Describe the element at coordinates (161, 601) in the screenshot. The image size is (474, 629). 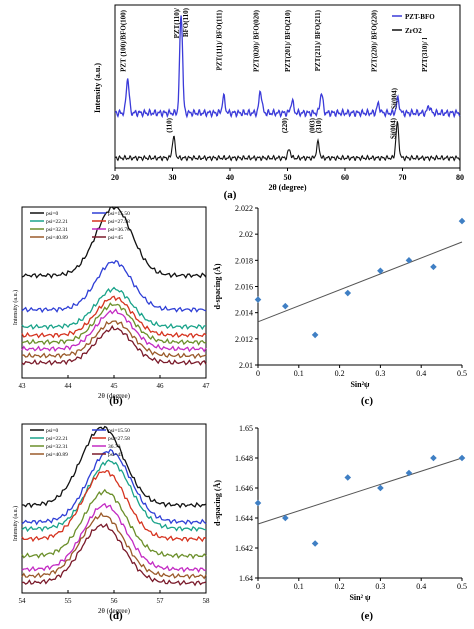
I see `x-tick-label: 57` at that location.